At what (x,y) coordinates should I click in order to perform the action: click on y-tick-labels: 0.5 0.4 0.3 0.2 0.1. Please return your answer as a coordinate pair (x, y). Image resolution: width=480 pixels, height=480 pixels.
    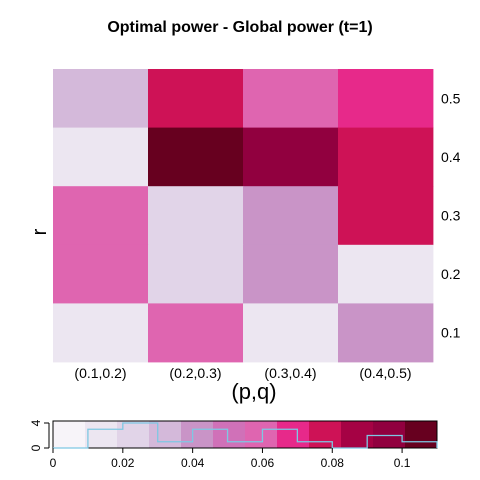
    Looking at the image, I should click on (451, 215).